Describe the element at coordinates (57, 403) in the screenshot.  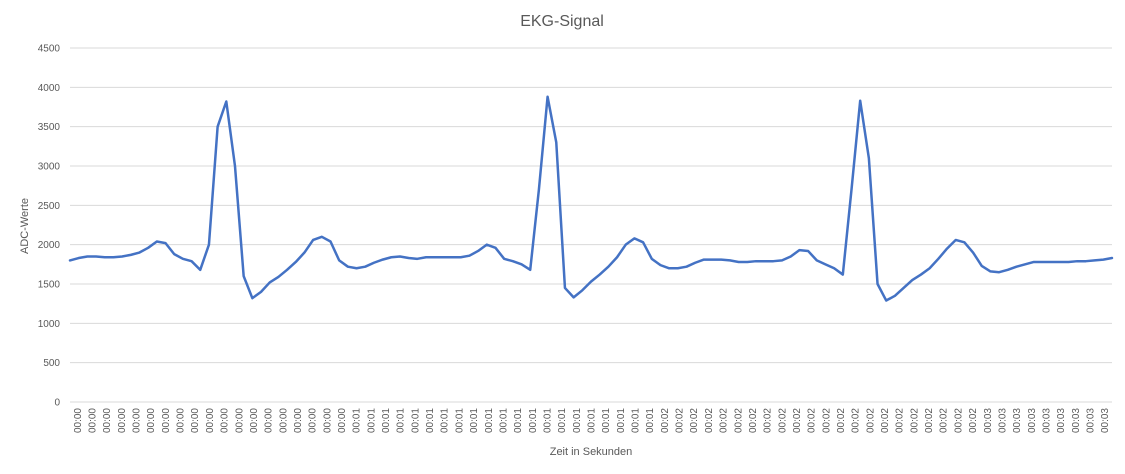
I see `y-tick-label: 0` at that location.